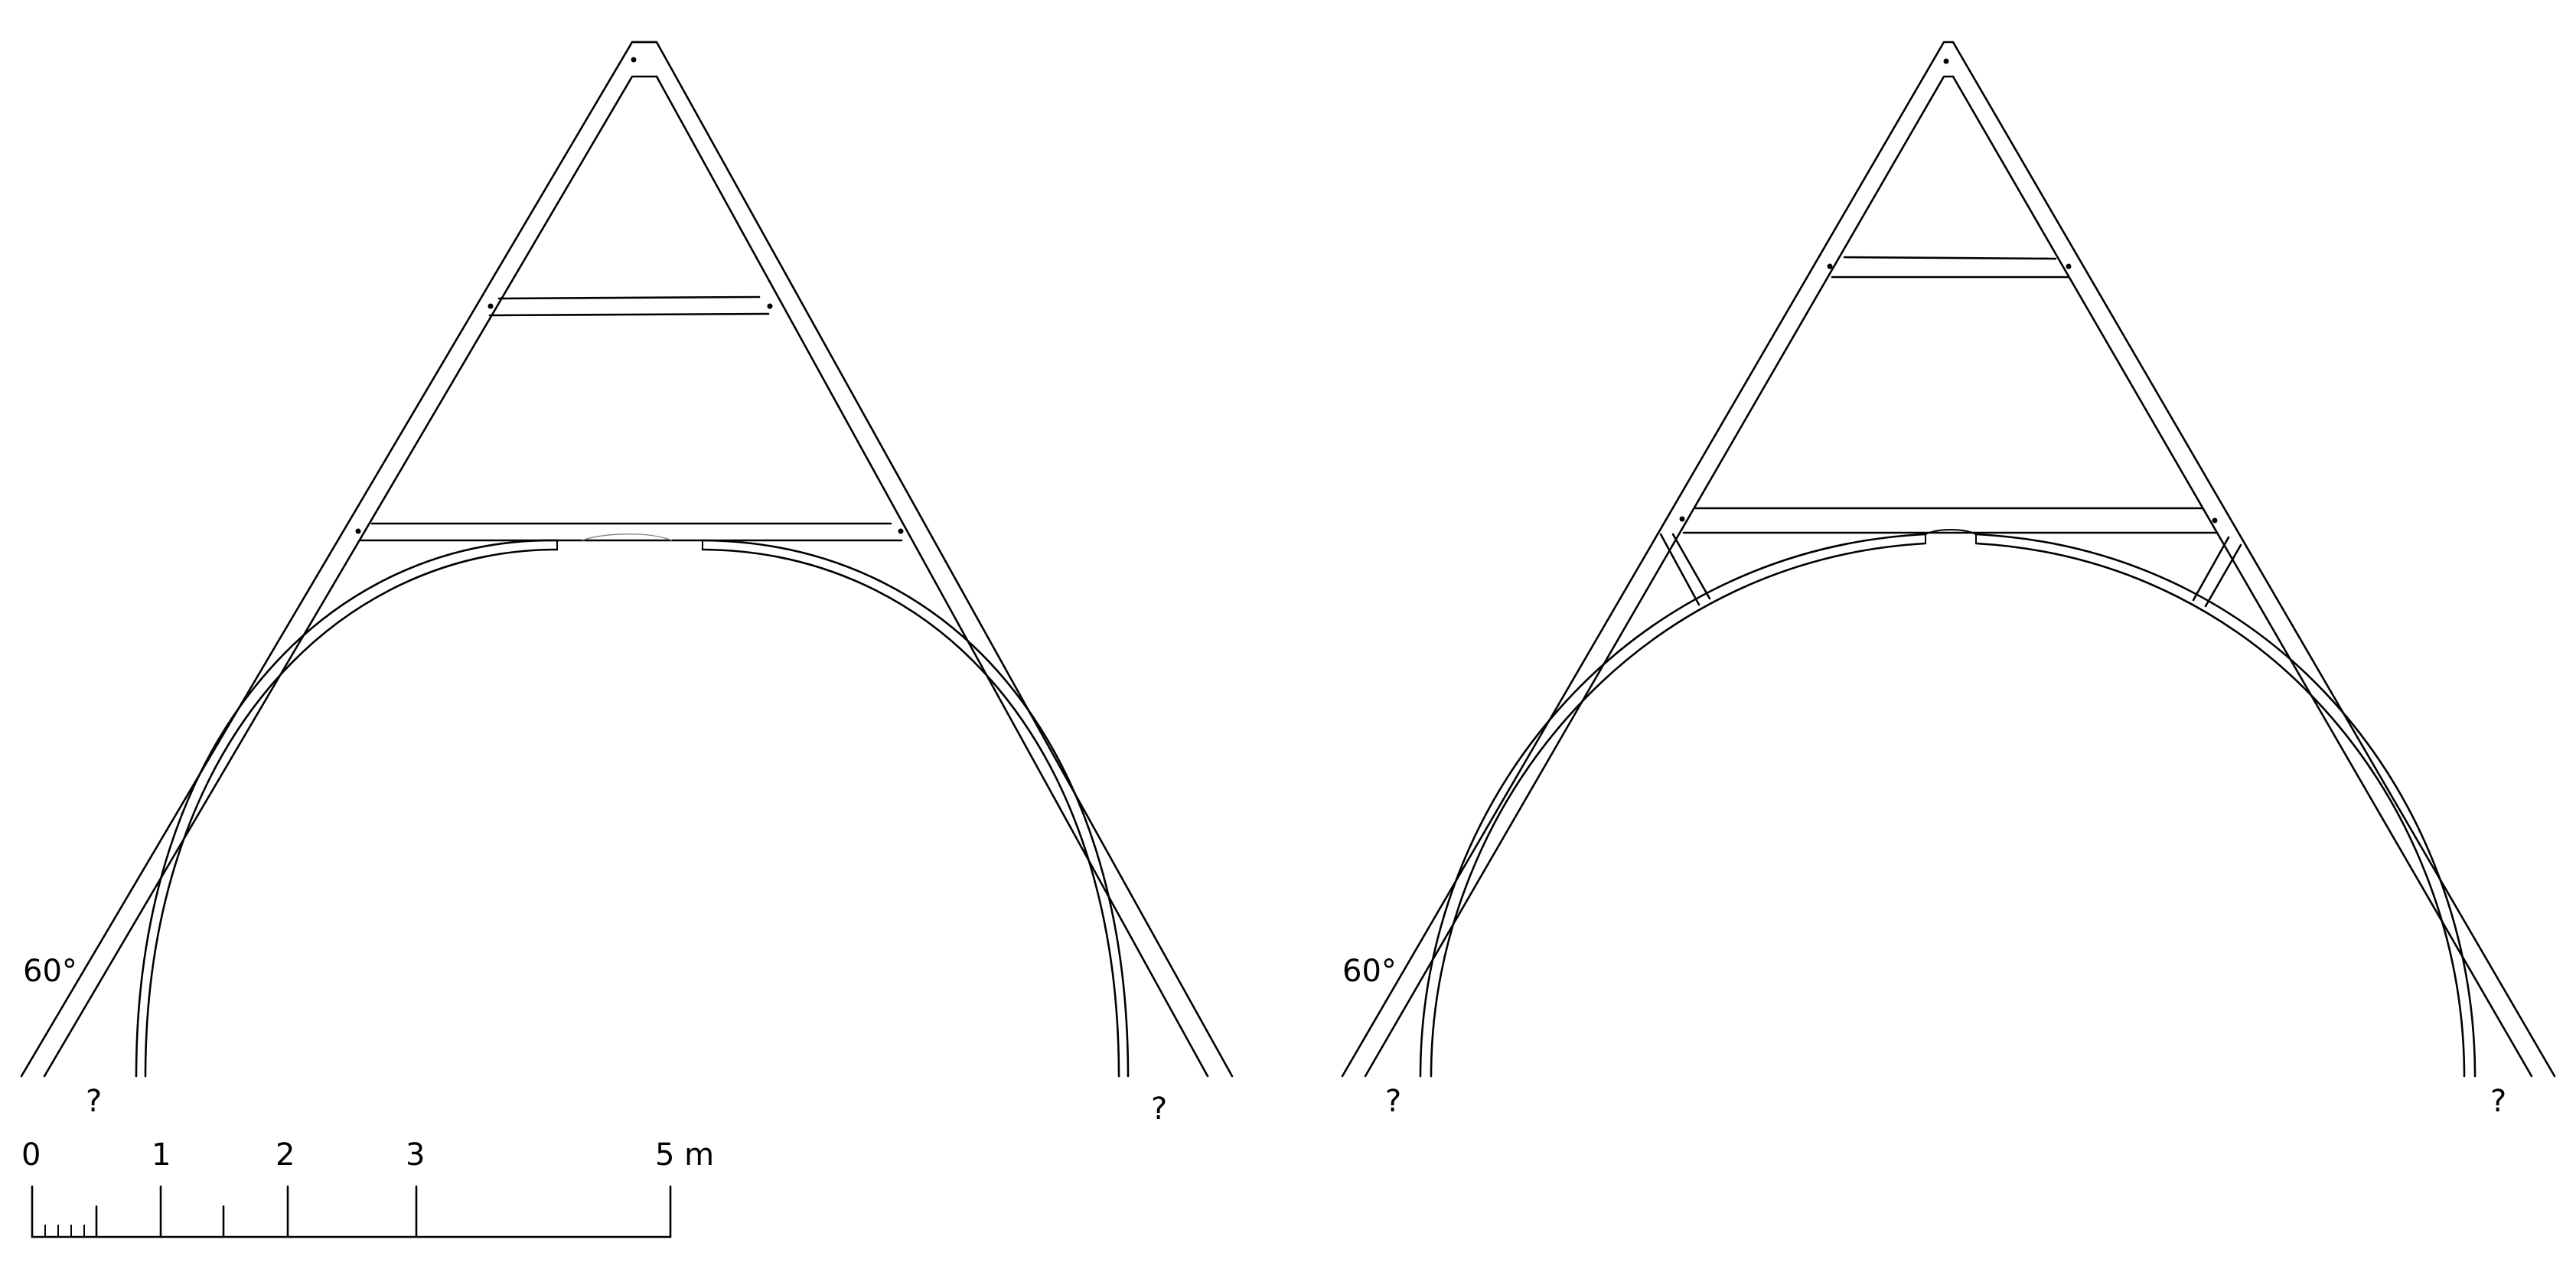 The height and width of the screenshot is (1266, 2576). I want to click on scale-bar-half-ticks, so click(160, 1221).